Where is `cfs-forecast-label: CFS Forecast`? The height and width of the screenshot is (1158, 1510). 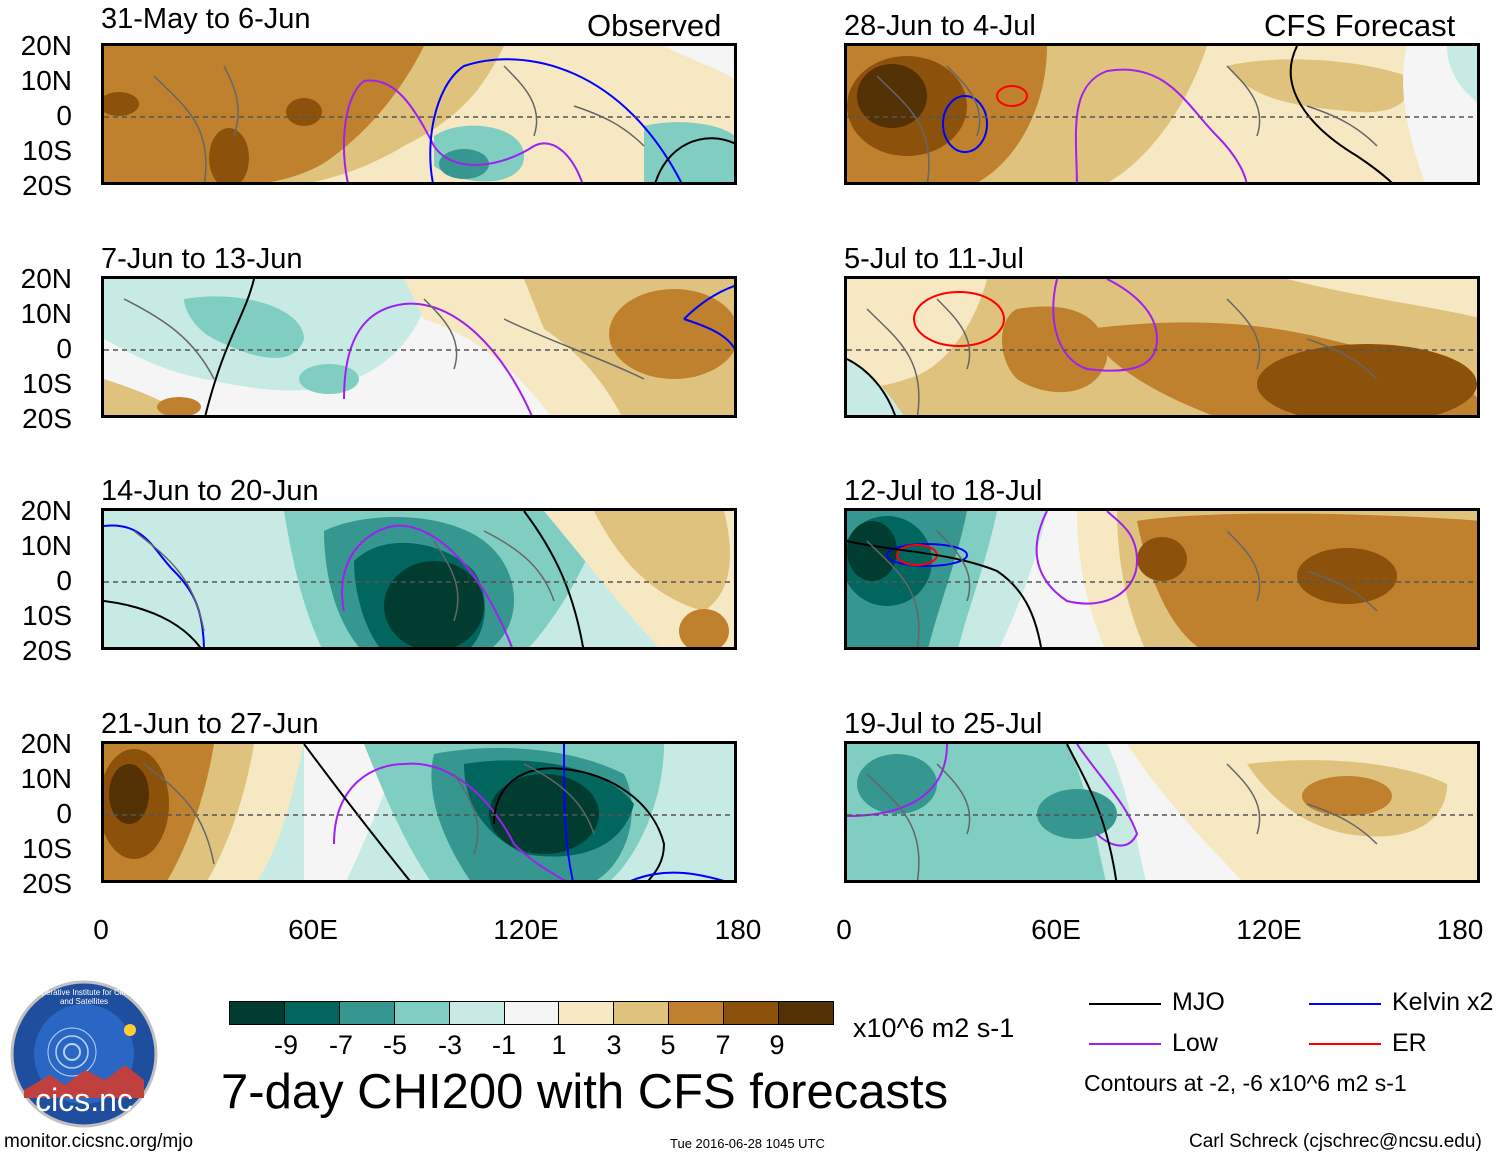
cfs-forecast-label: CFS Forecast is located at coordinates (1360, 25).